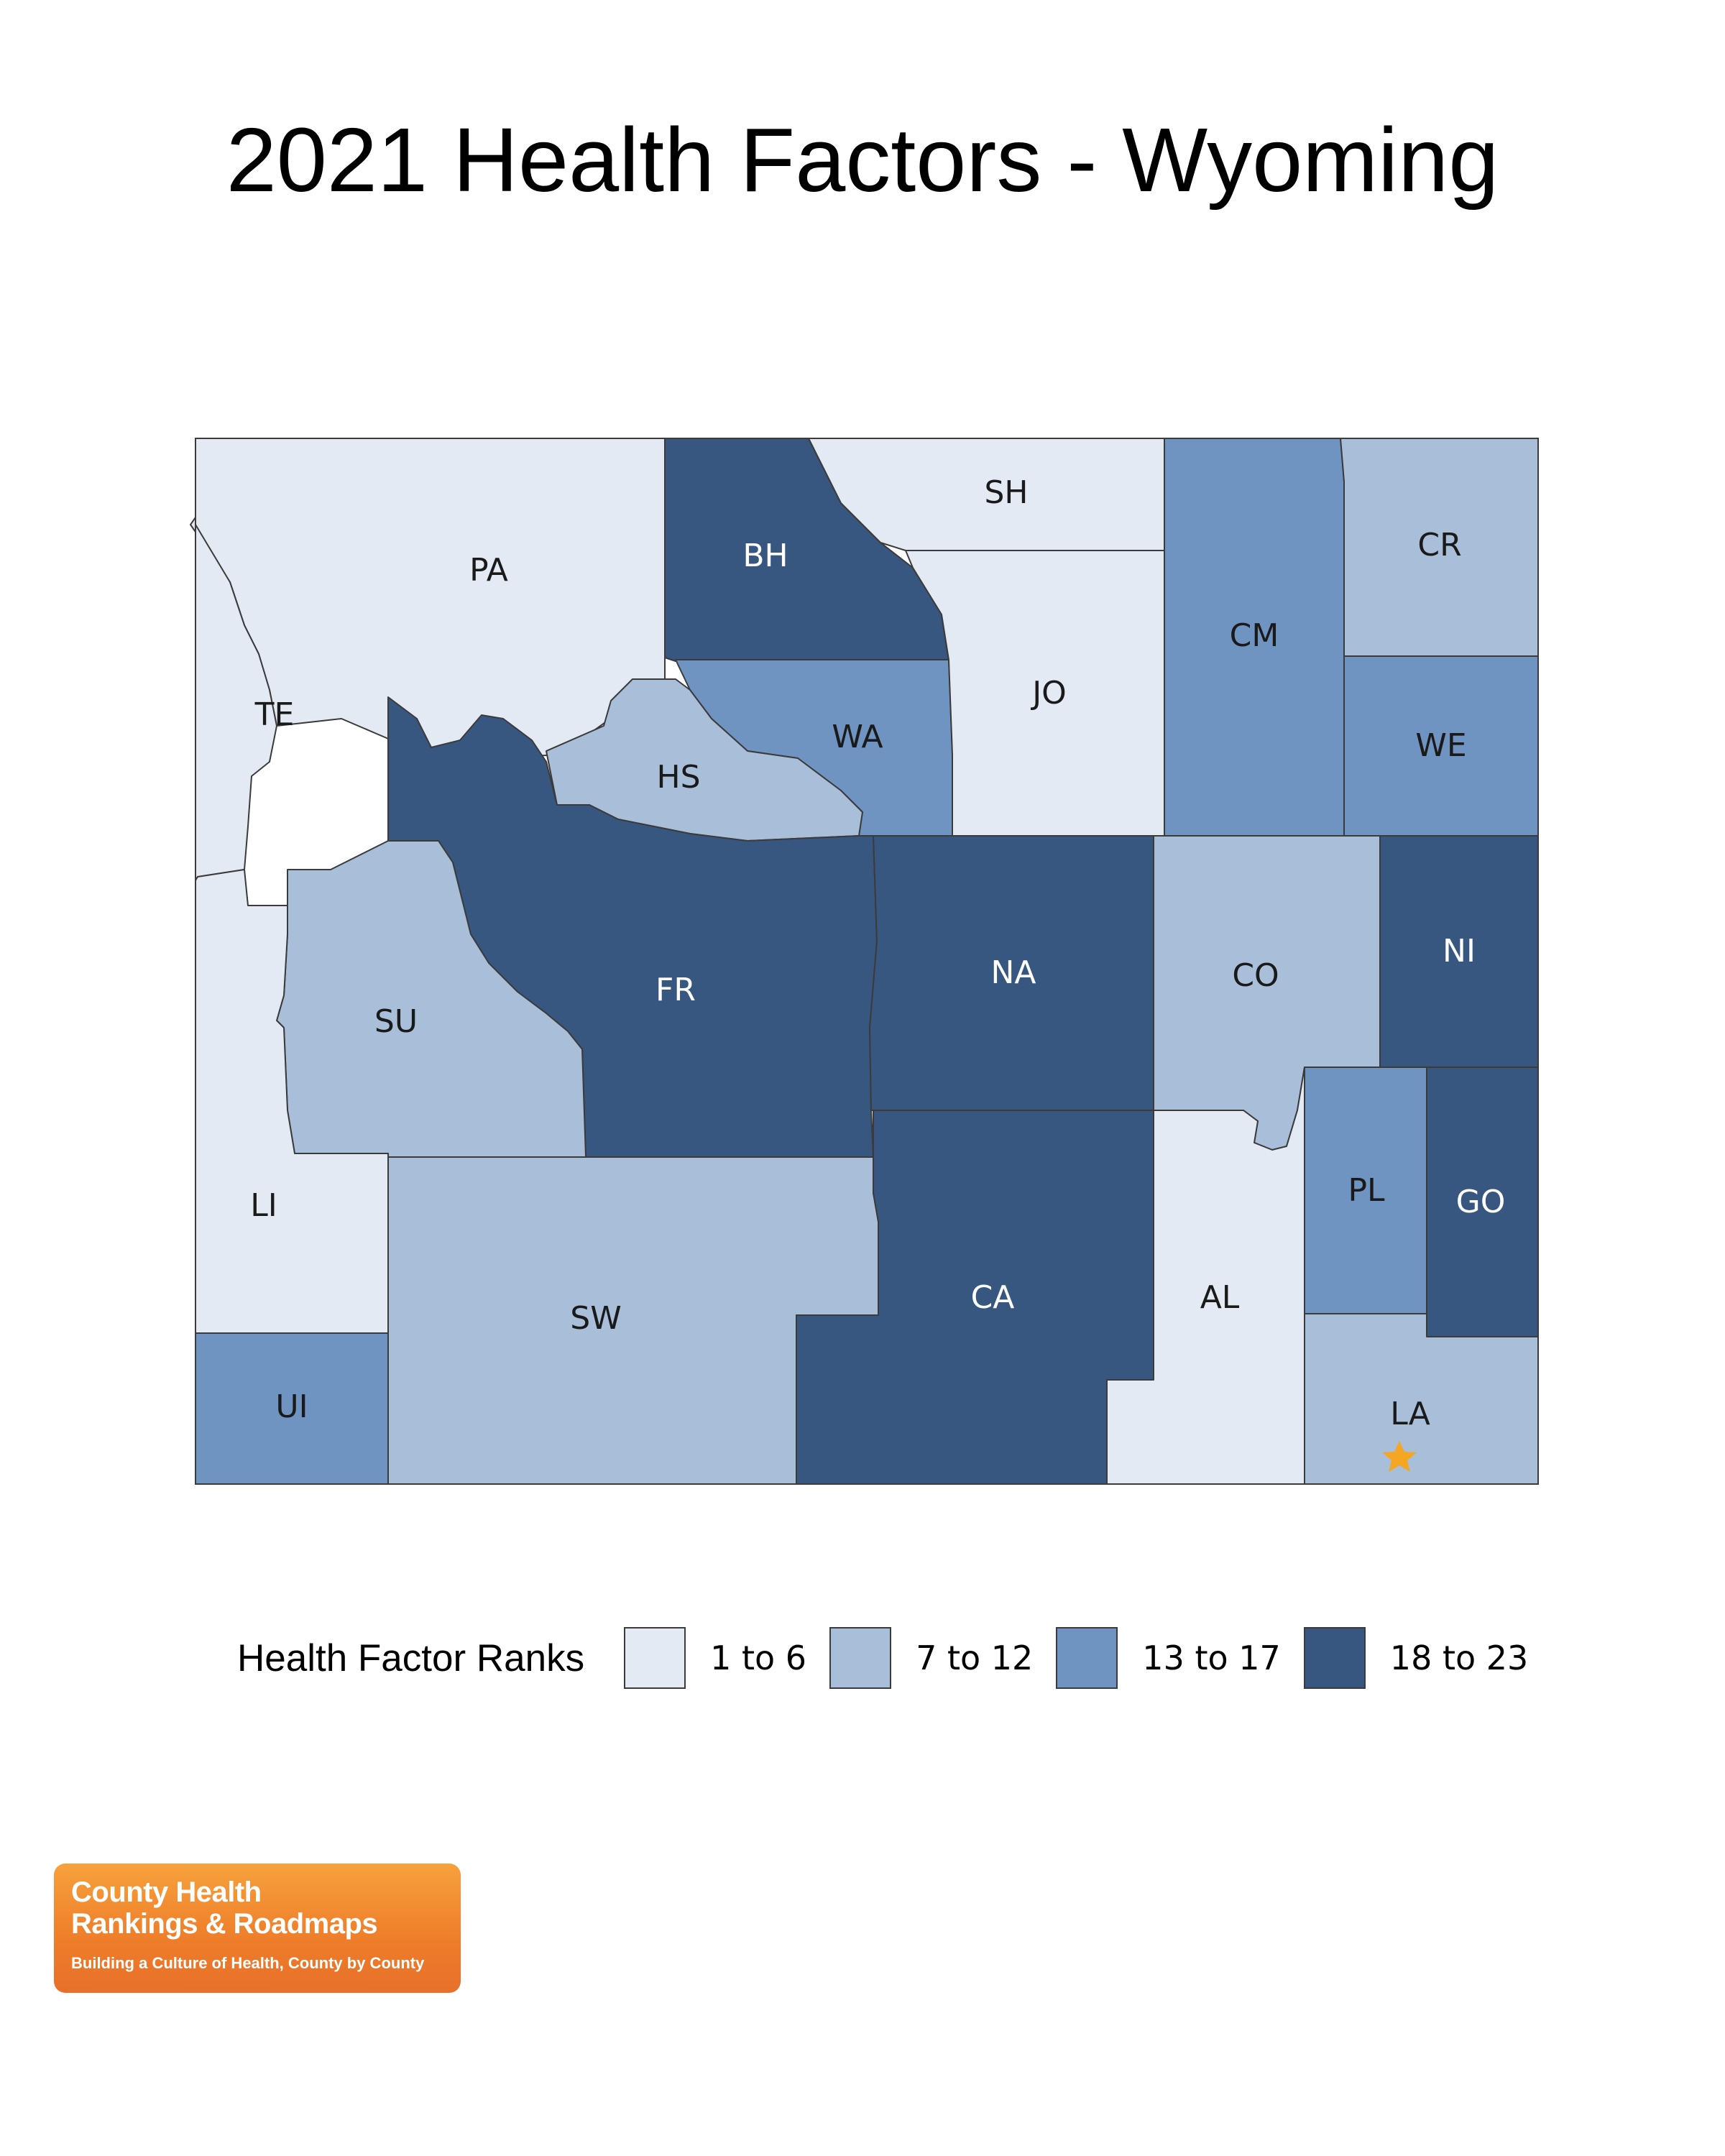 The width and height of the screenshot is (1725, 2156). Describe the element at coordinates (274, 714) in the screenshot. I see `county-label-te: TE` at that location.